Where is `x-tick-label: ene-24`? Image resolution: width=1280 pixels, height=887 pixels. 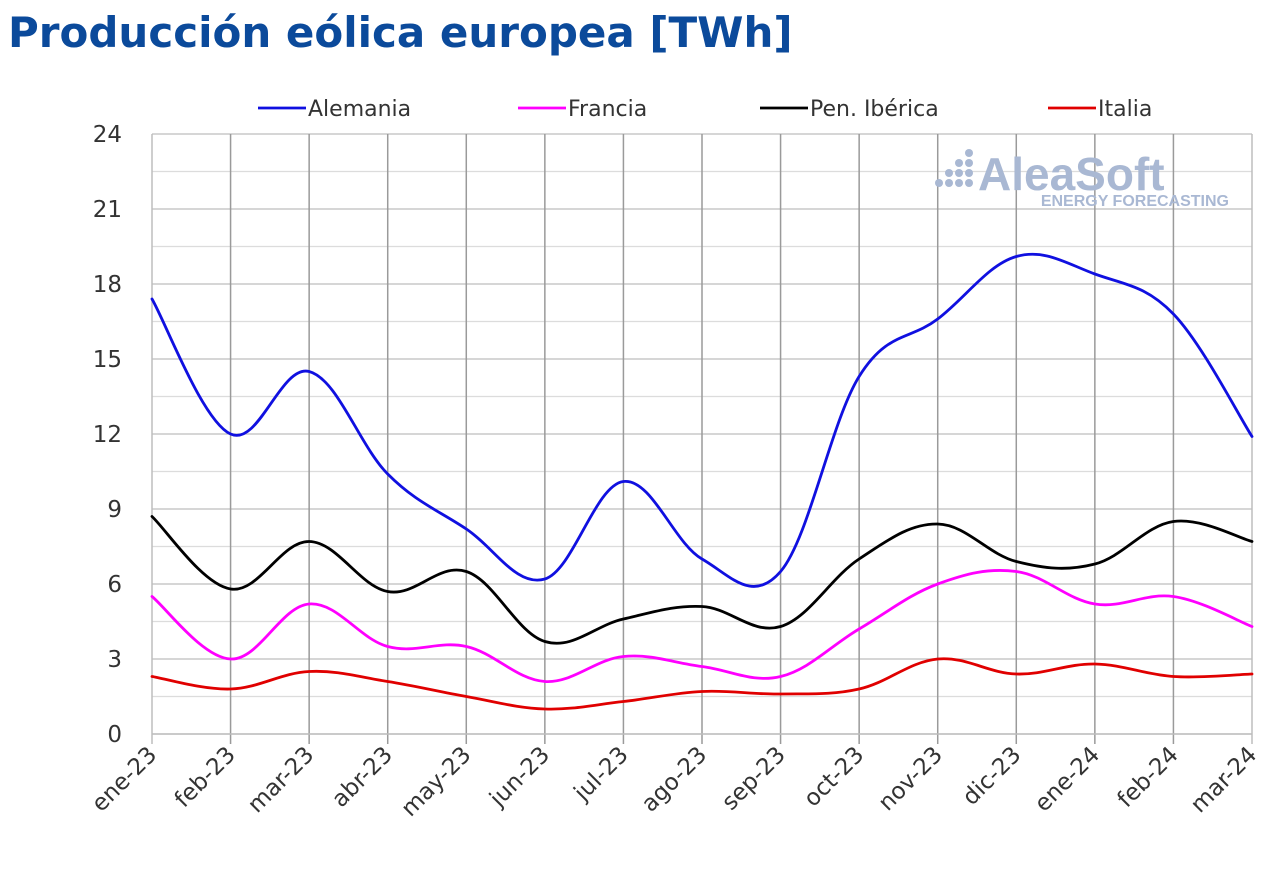
x-tick-label: ene-24 is located at coordinates (1067, 779).